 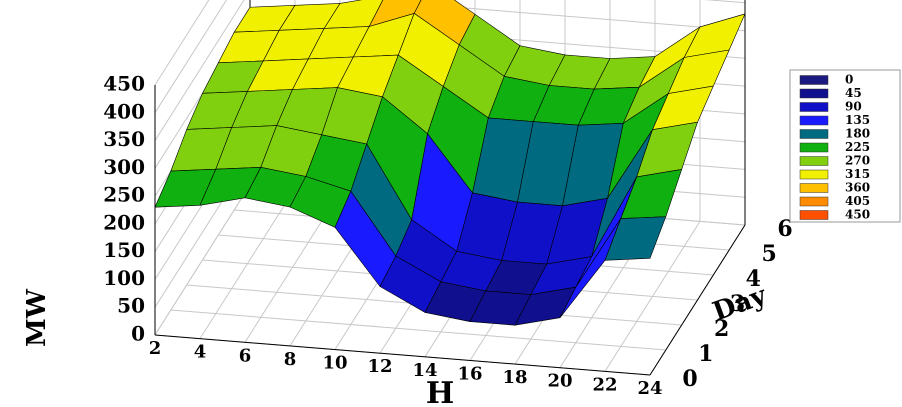 I want to click on x-tick-label: 22, so click(x=604, y=384).